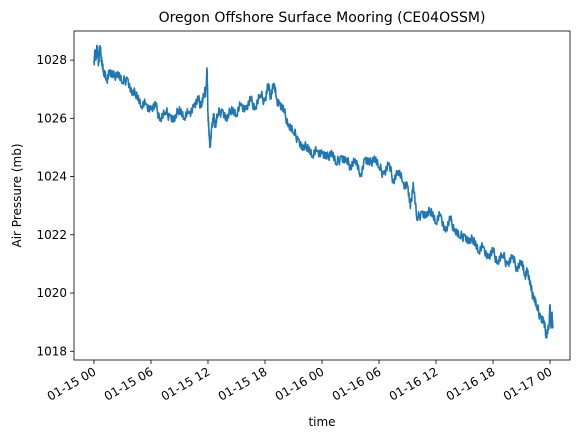 The width and height of the screenshot is (580, 439). I want to click on x-tick-label: 01-15 06, so click(129, 383).